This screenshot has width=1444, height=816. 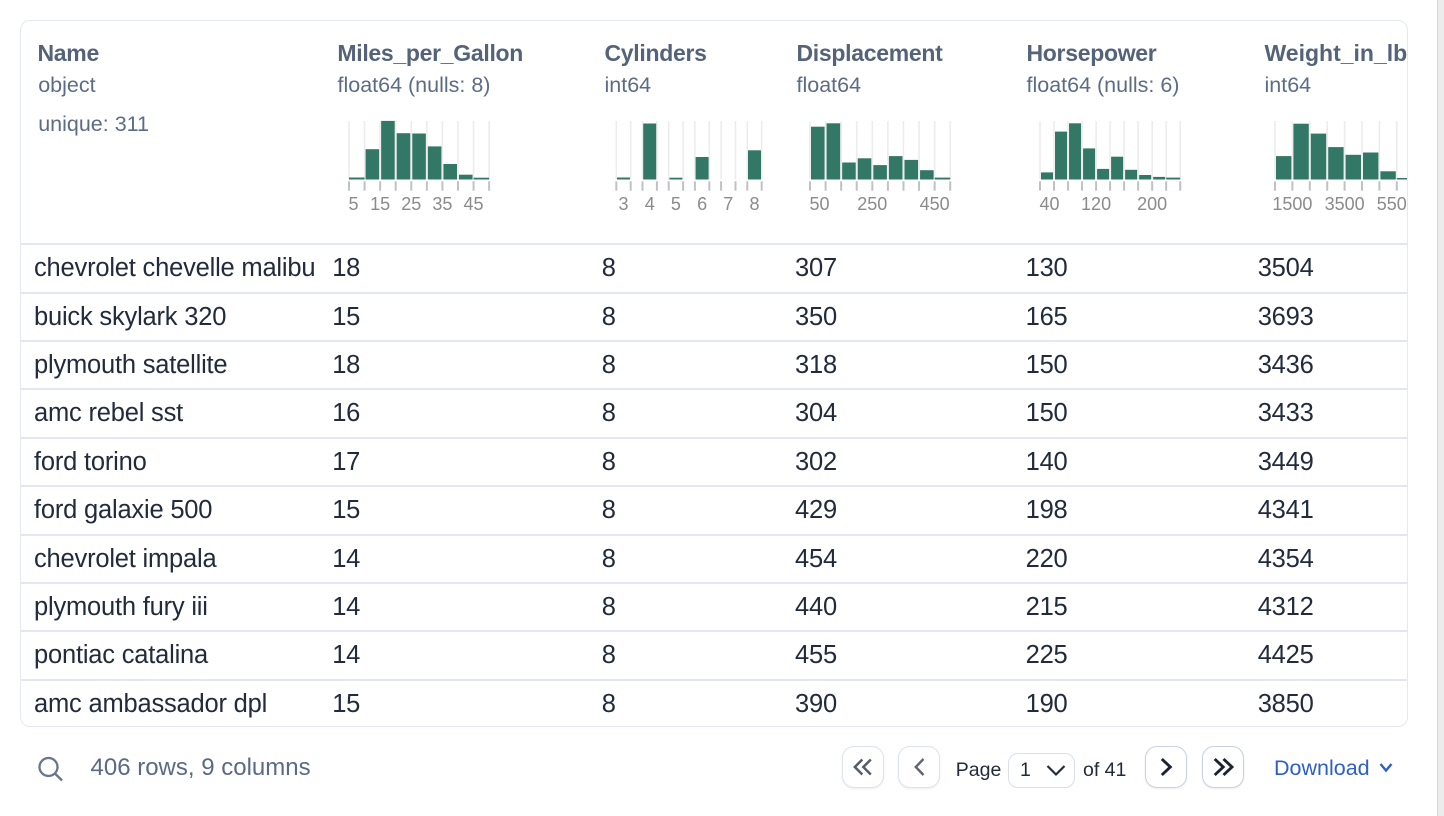 What do you see at coordinates (819, 204) in the screenshot?
I see `svg-text: 50` at bounding box center [819, 204].